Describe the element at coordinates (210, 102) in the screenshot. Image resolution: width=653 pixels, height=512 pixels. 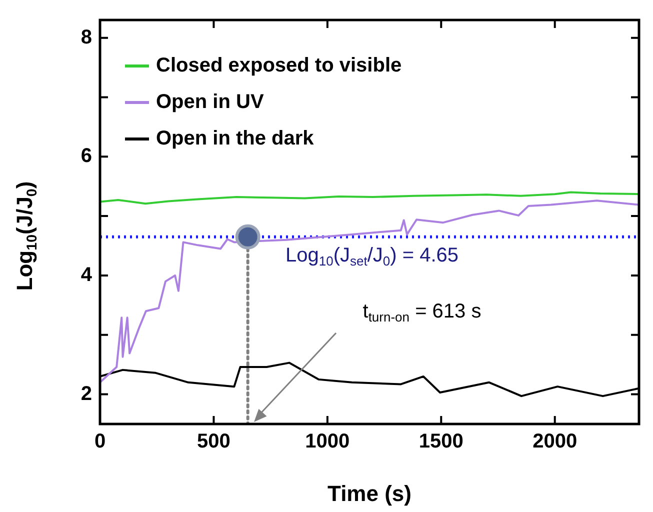
I see `legend-label: Open in UV` at that location.